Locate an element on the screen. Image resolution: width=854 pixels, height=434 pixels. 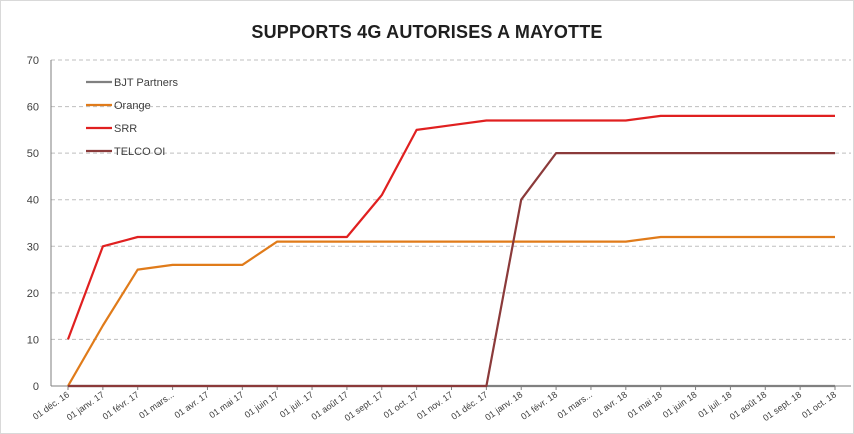
x-tick-label: 01 févr. 17 is located at coordinates (121, 405).